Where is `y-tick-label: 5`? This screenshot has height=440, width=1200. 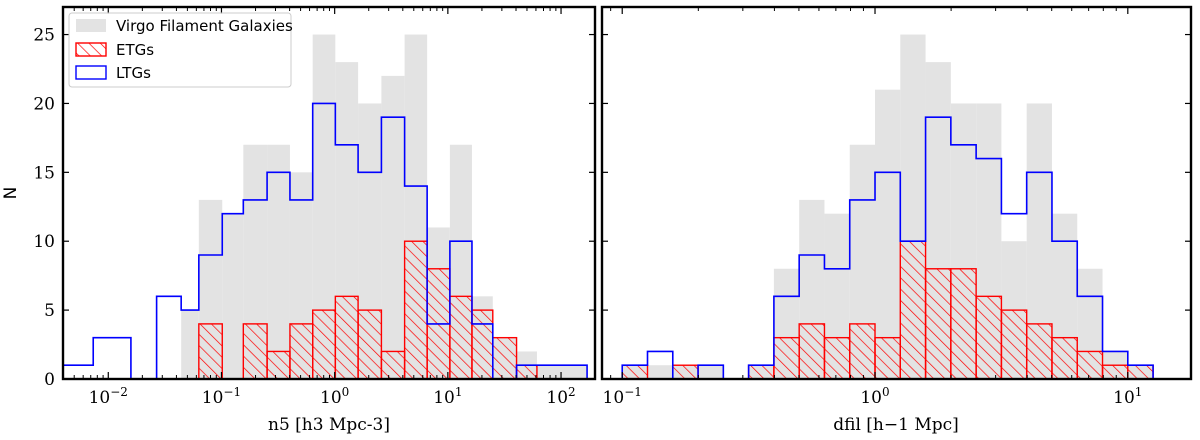
y-tick-label: 5 is located at coordinates (49, 311).